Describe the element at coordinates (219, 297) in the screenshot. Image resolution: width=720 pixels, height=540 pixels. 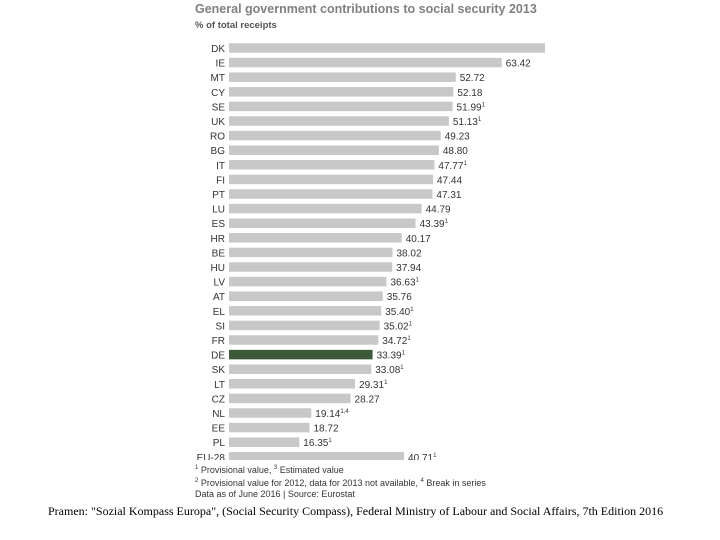
I see `tick-label-at: AT` at that location.